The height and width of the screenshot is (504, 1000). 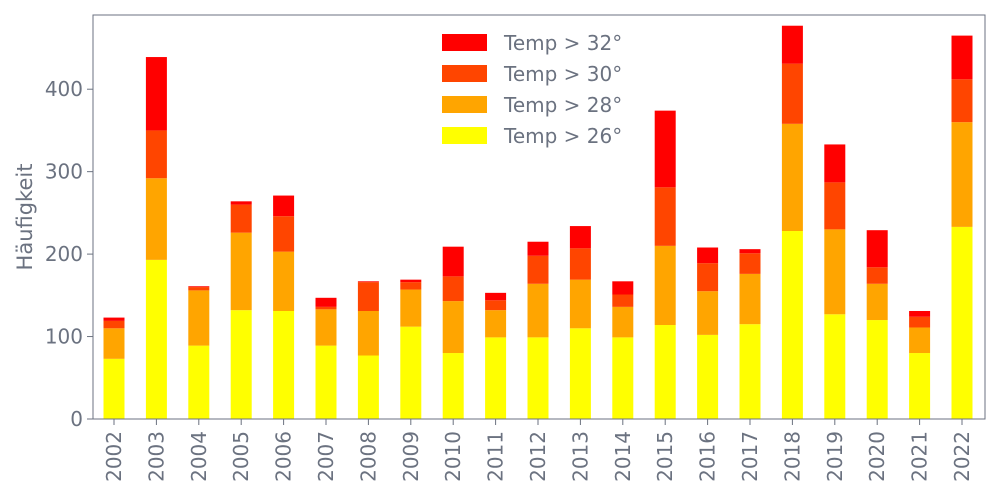 I want to click on x-tick-label: 2011, so click(x=496, y=456).